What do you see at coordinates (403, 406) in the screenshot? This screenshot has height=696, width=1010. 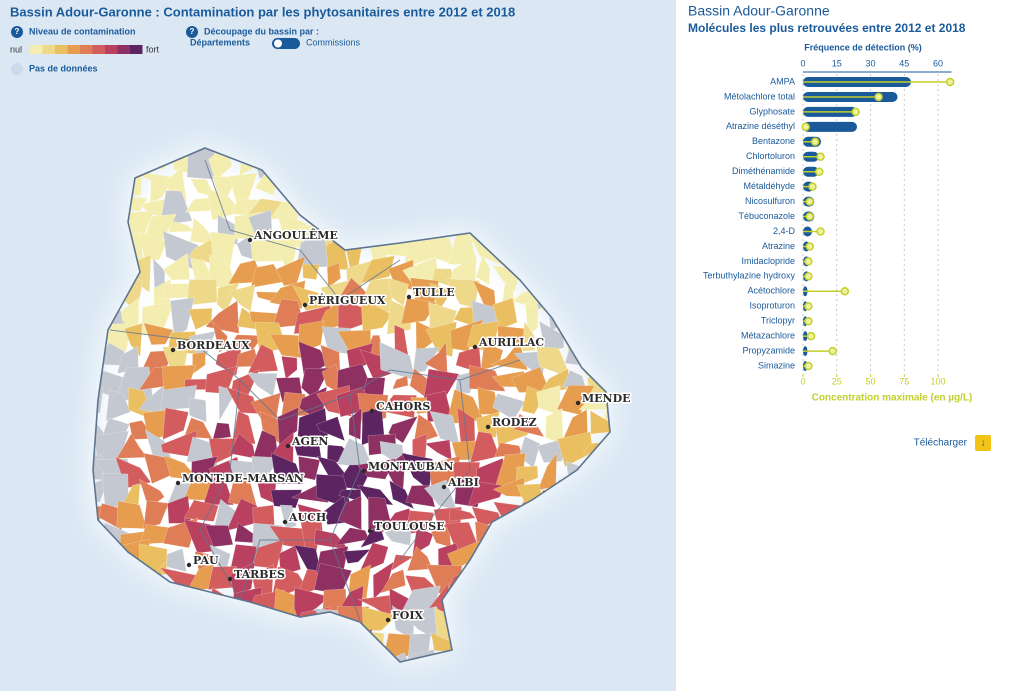 I see `city-label: CAHORS` at bounding box center [403, 406].